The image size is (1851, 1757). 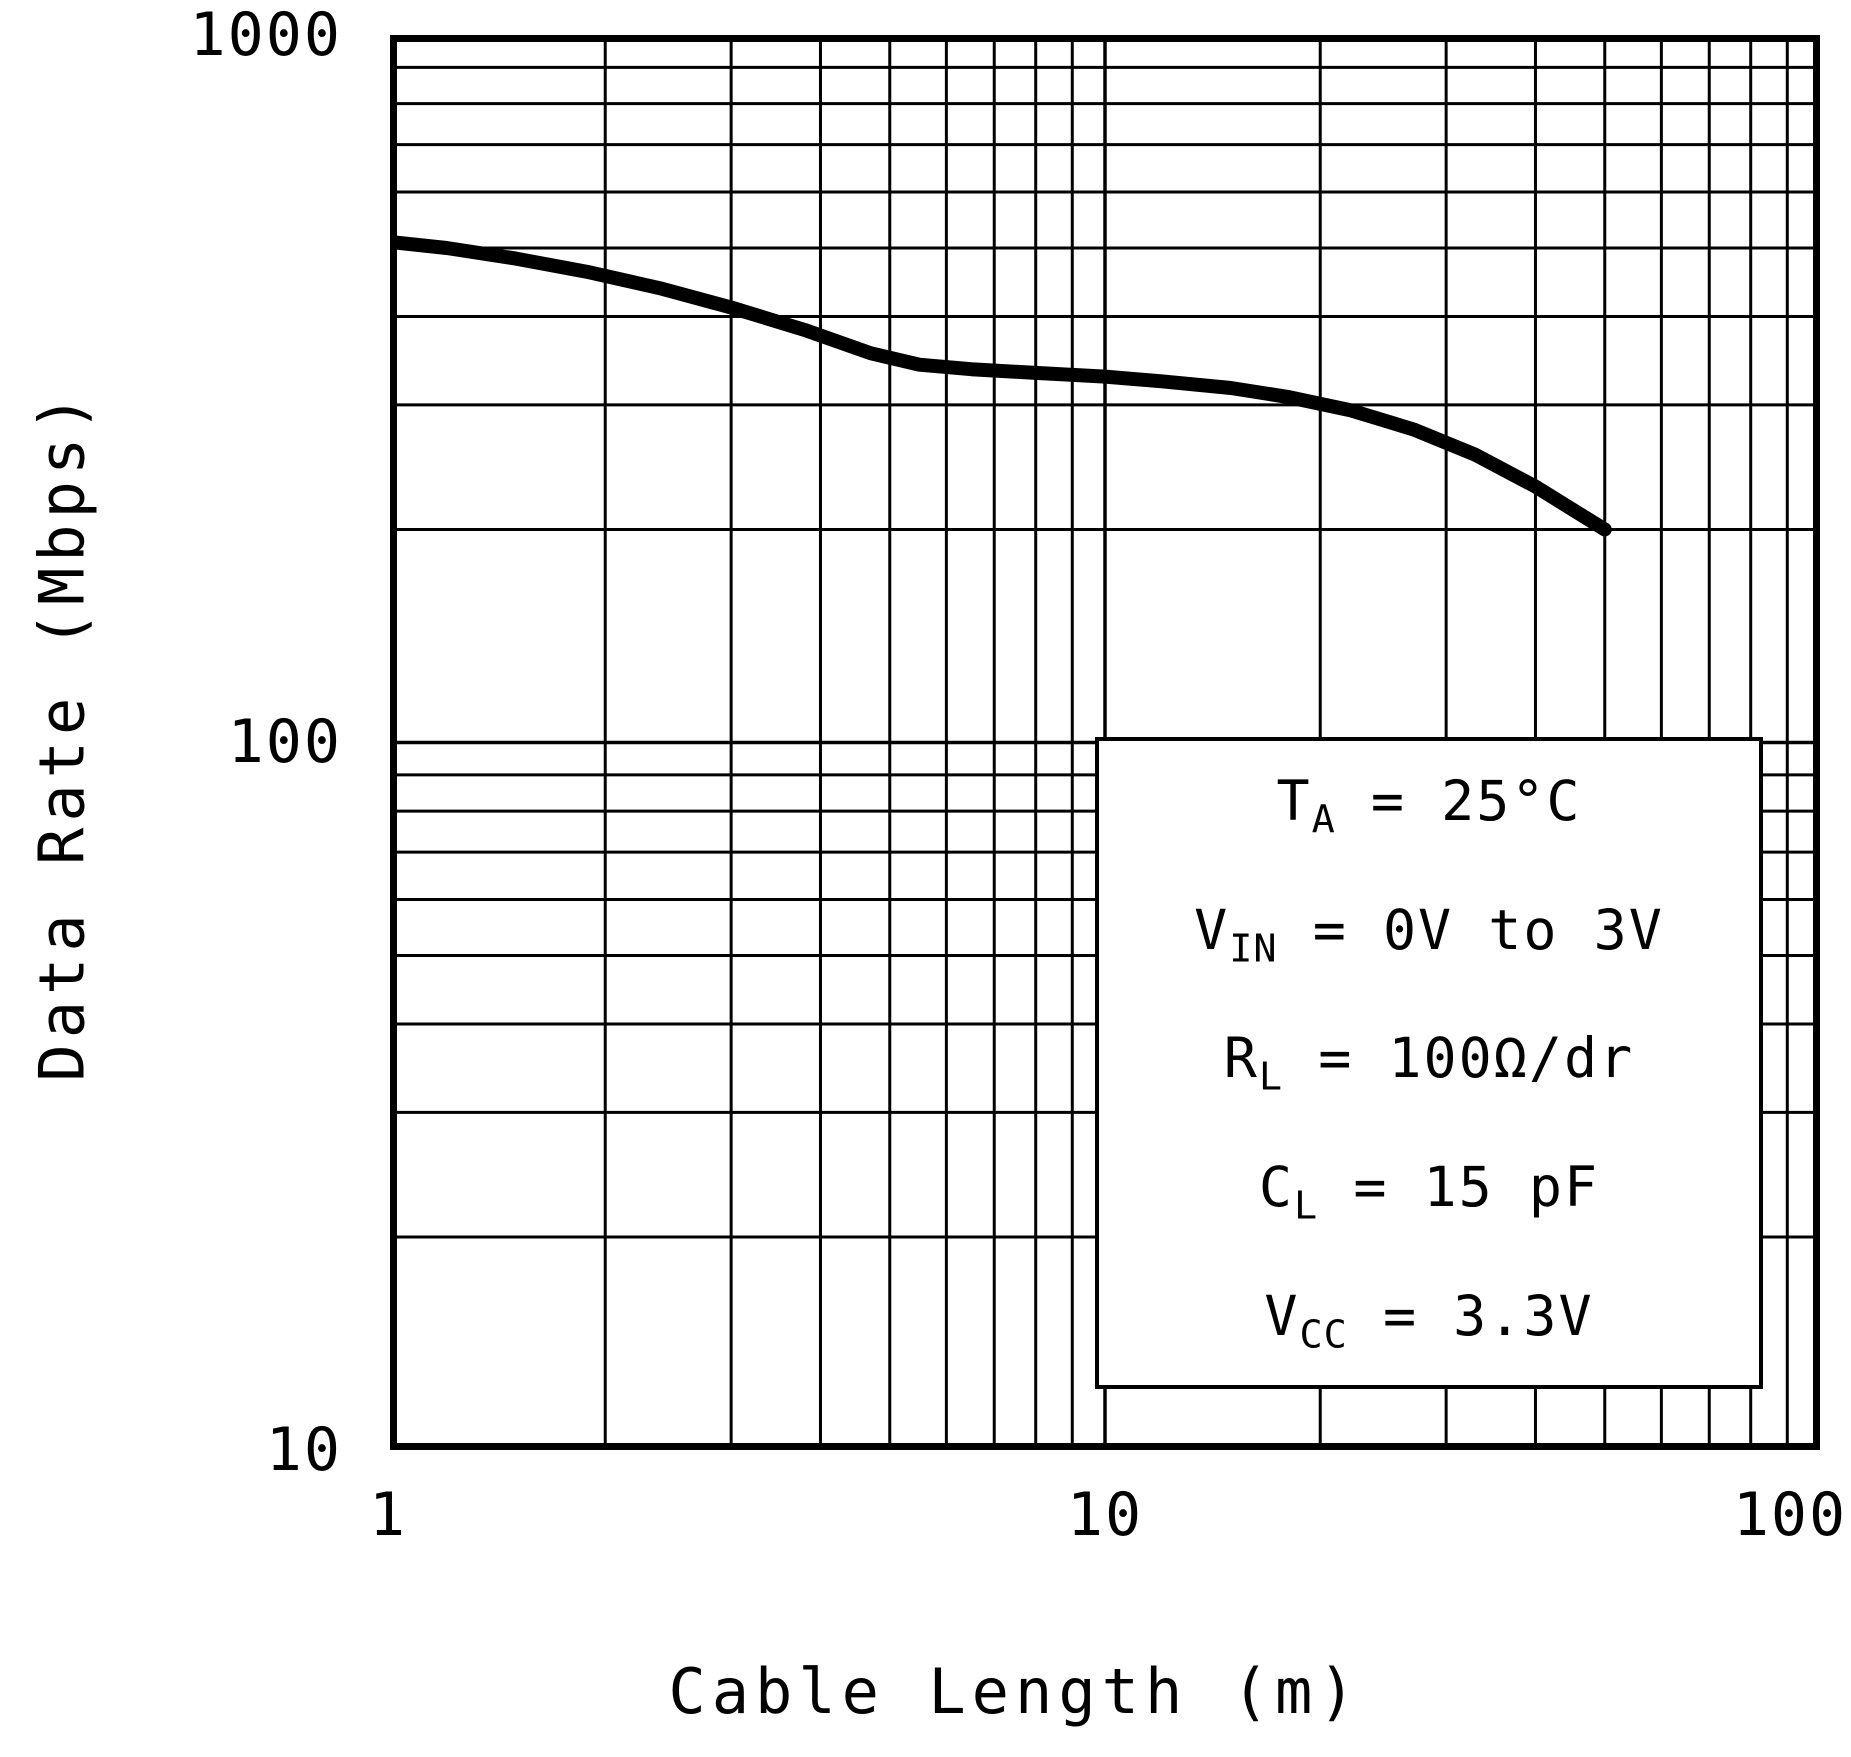 I want to click on y-tick-10: 10, so click(x=303, y=1450).